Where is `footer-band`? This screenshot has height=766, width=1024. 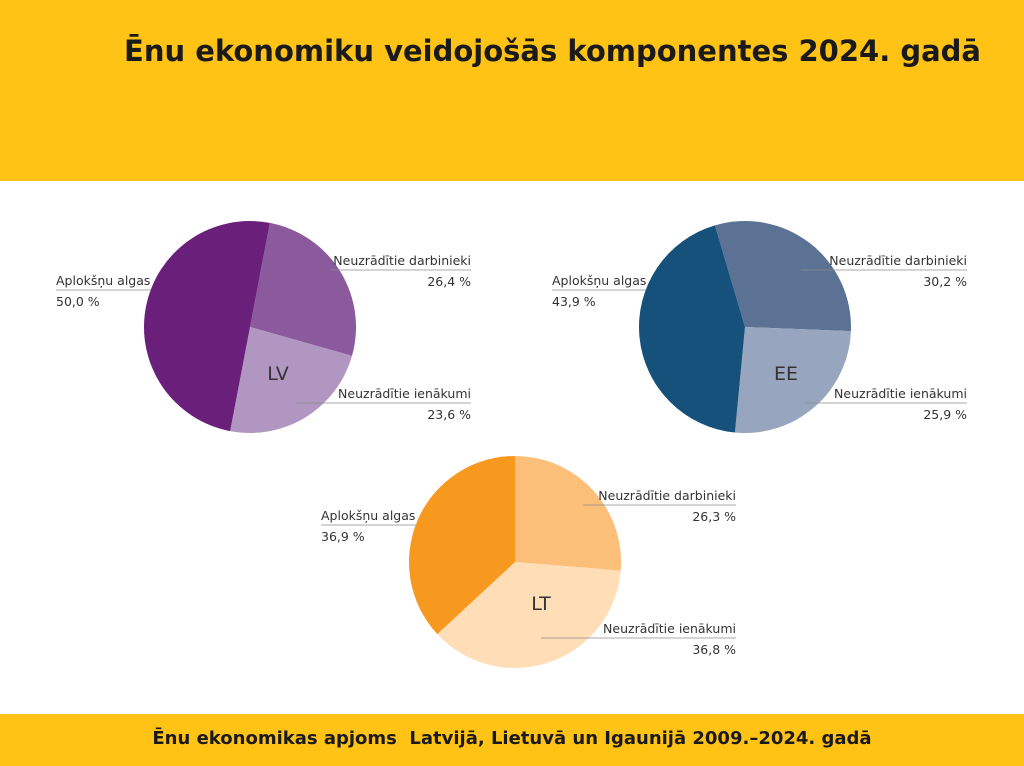
footer-band is located at coordinates (512, 740).